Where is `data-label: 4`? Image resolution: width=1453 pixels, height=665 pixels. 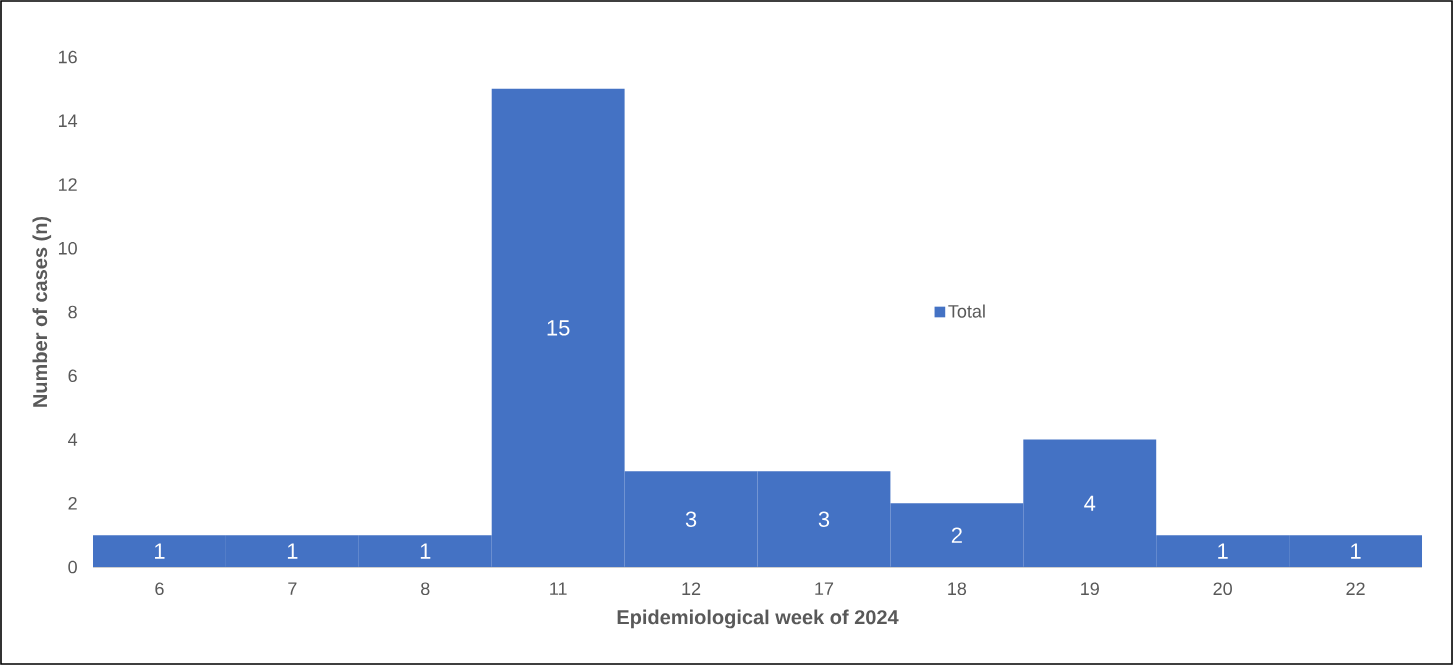
data-label: 4 is located at coordinates (1090, 503).